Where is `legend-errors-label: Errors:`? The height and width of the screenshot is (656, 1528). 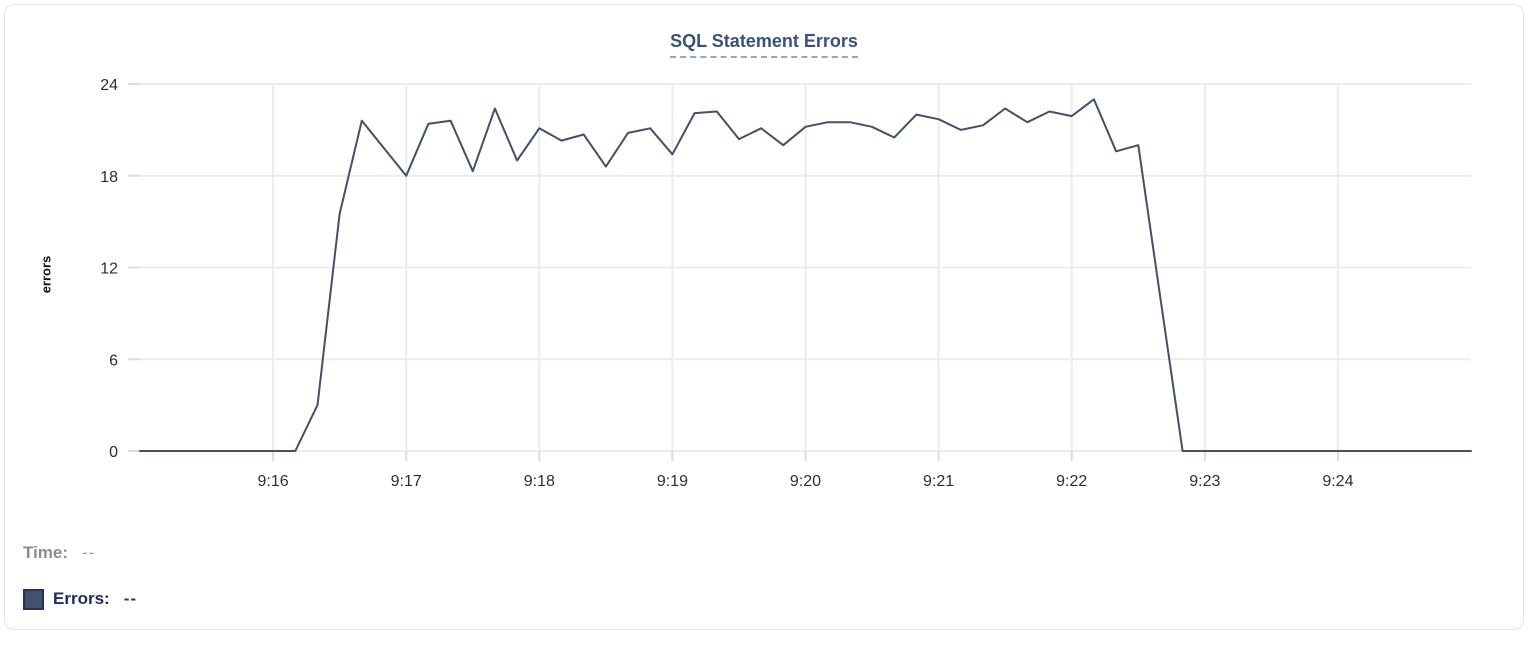
legend-errors-label: Errors: is located at coordinates (81, 598).